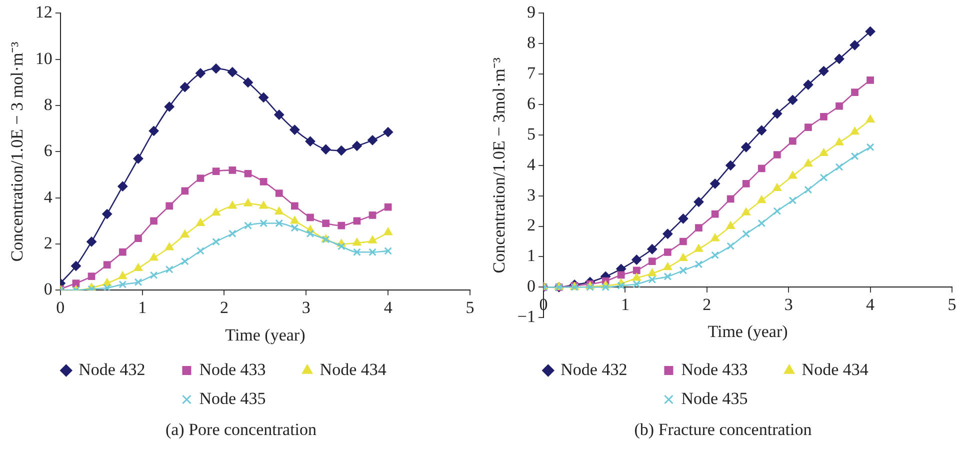  What do you see at coordinates (60, 307) in the screenshot?
I see `x-tick-label: 0` at bounding box center [60, 307].